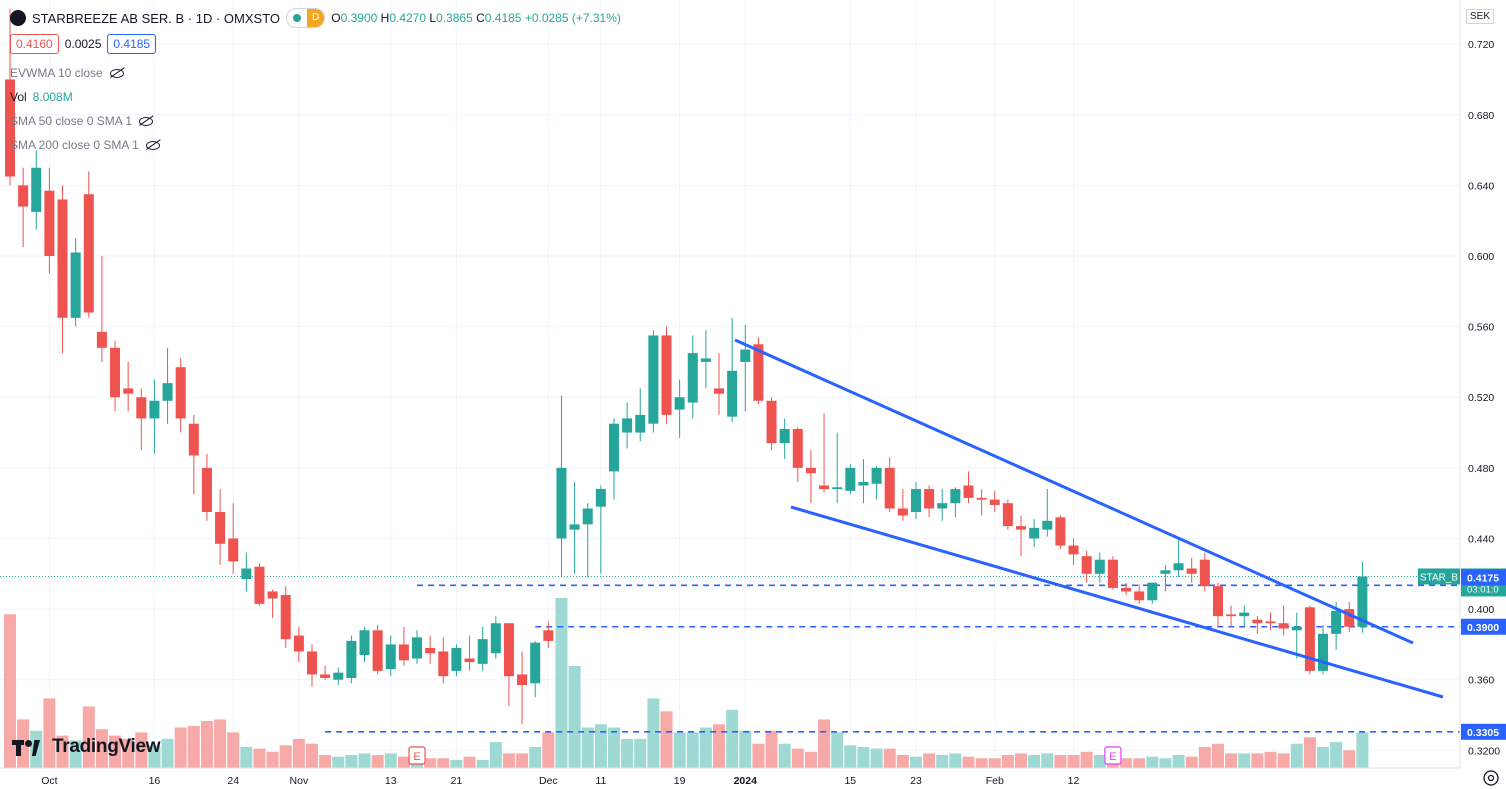 This screenshot has height=789, width=1506. What do you see at coordinates (41, 97) in the screenshot?
I see `indicator-volume: Vol 8.008M` at bounding box center [41, 97].